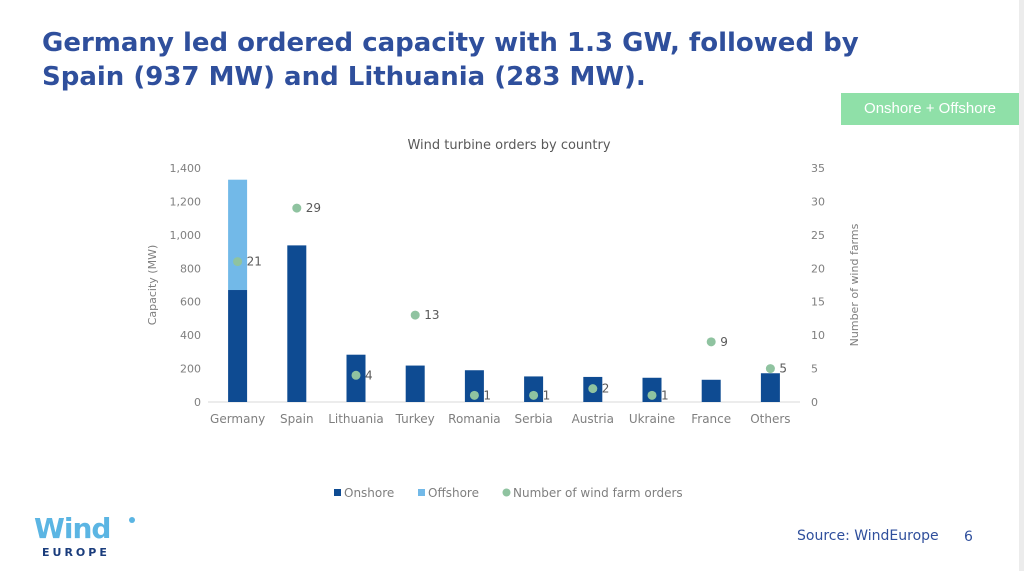 The width and height of the screenshot is (1024, 571). I want to click on windeurope-logo: Wind EUROPE, so click(89, 537).